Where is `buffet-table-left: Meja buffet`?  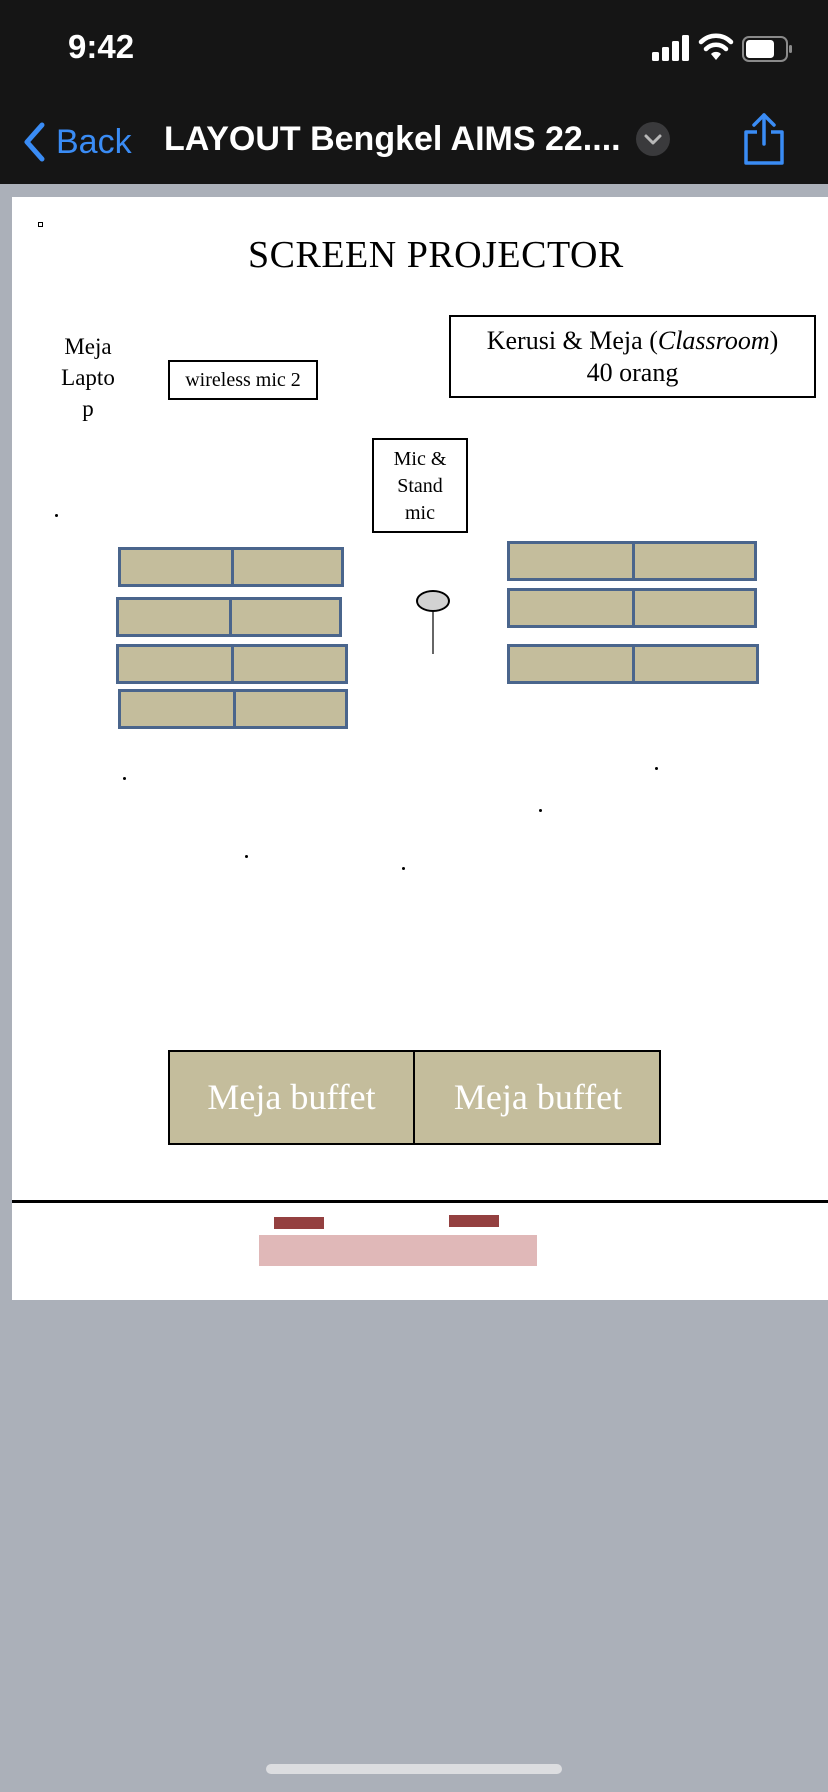
buffet-table-left: Meja buffet is located at coordinates (291, 1097).